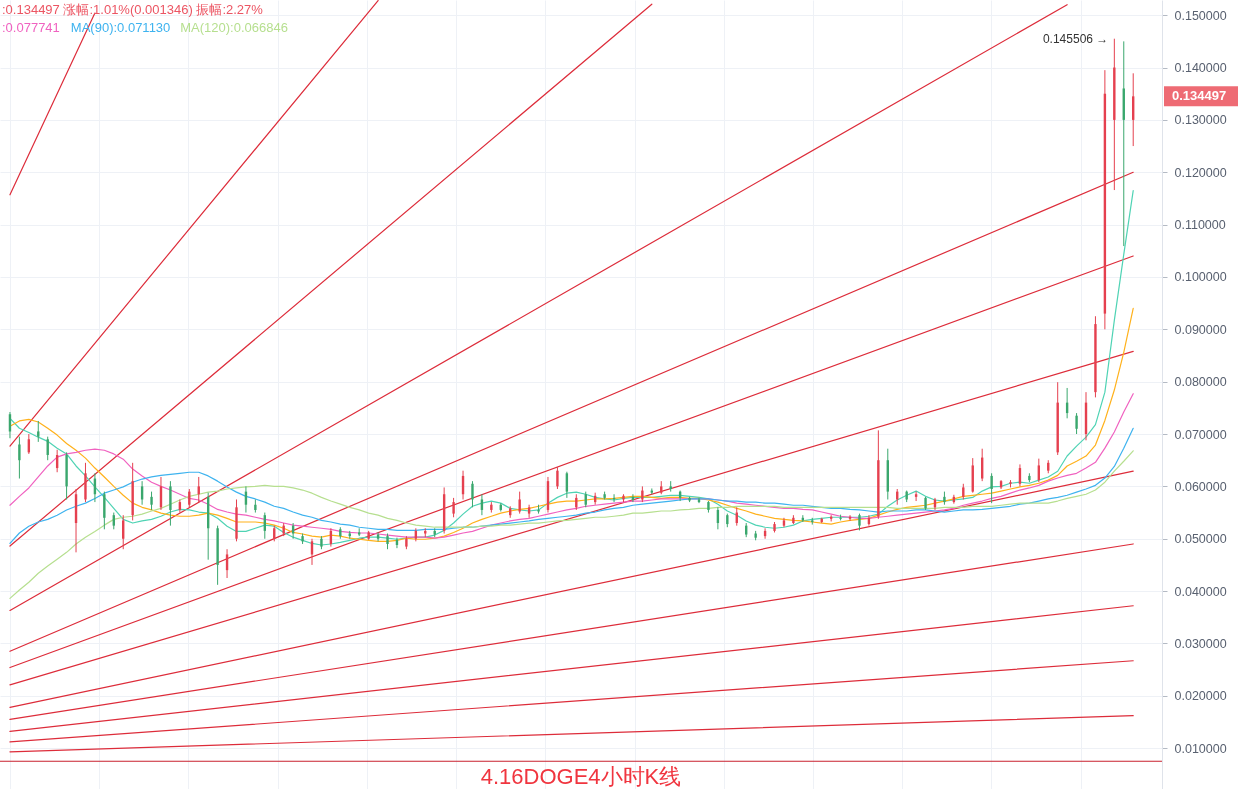 The height and width of the screenshot is (789, 1242). I want to click on y-tick-label: 0.010000, so click(1200, 748).